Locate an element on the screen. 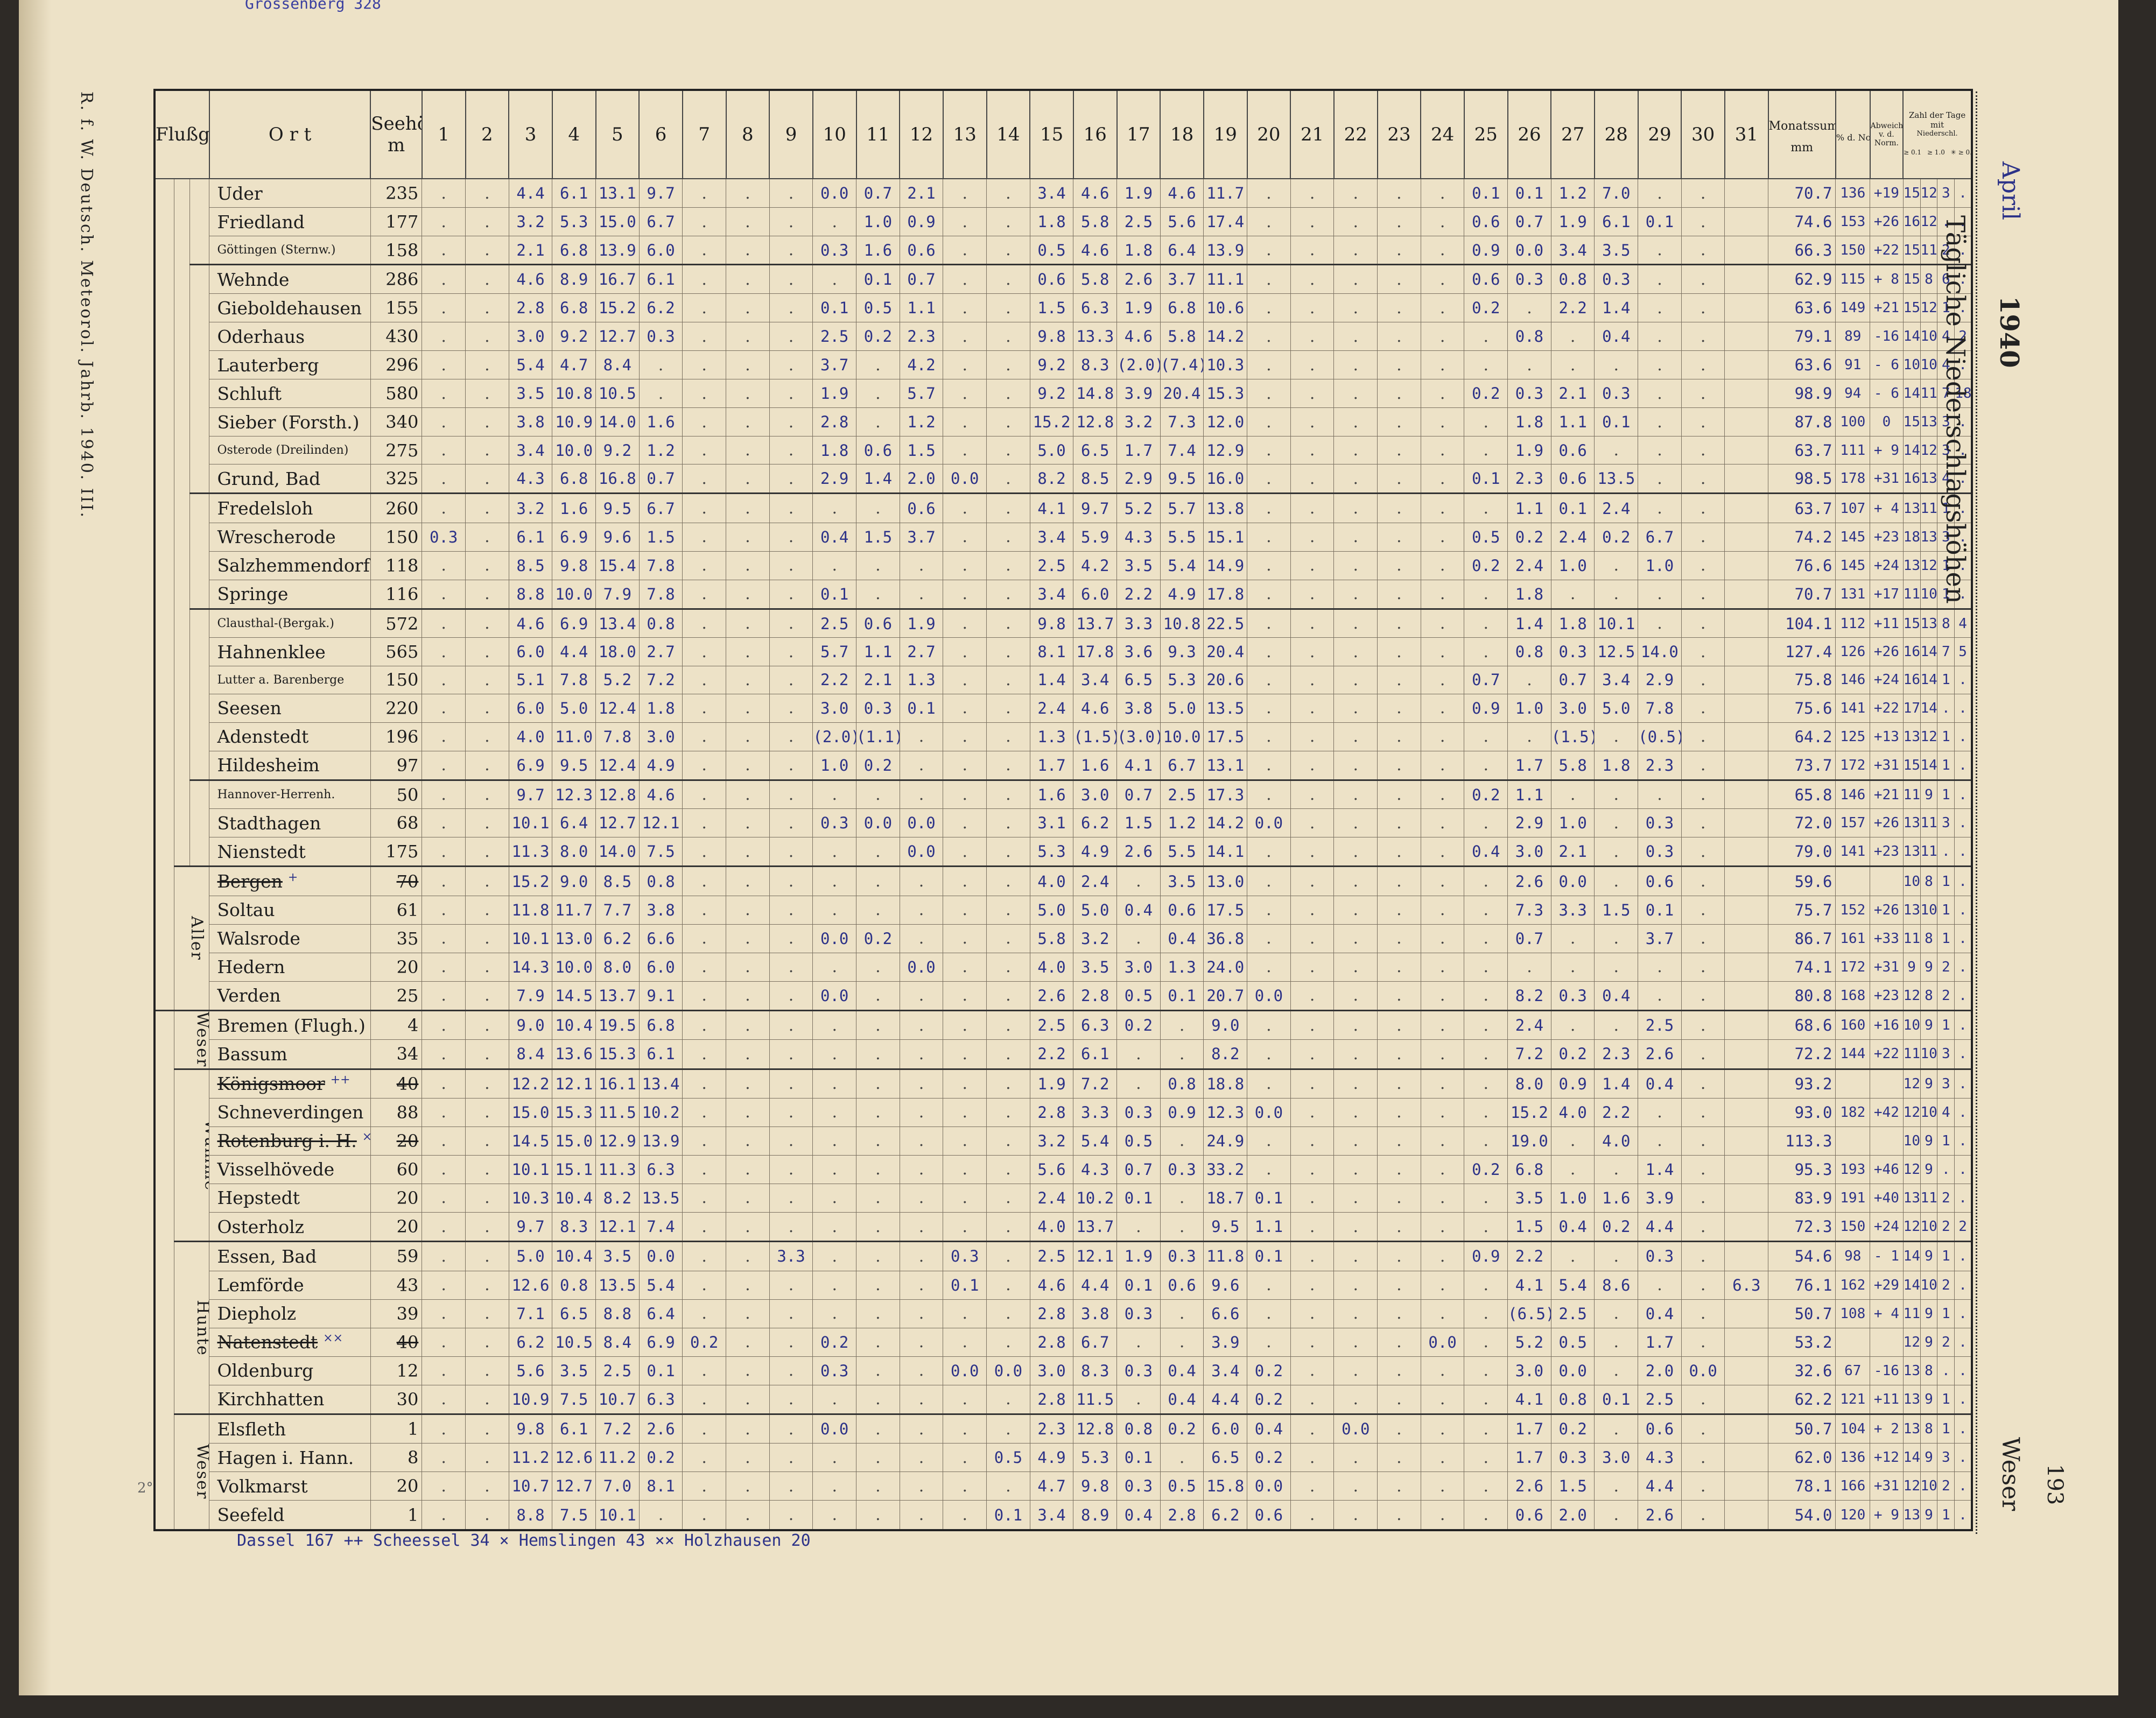 The height and width of the screenshot is (1718, 2156). station-name: Hedern is located at coordinates (290, 967).